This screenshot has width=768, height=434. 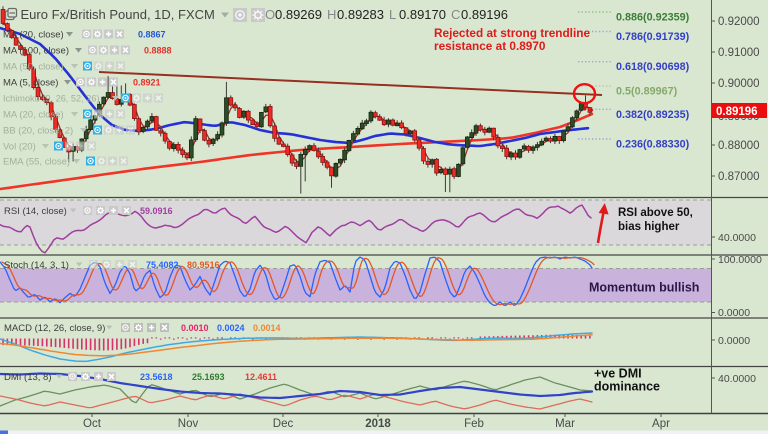 What do you see at coordinates (156, 377) in the screenshot?
I see `svg-text: 23.5618` at bounding box center [156, 377].